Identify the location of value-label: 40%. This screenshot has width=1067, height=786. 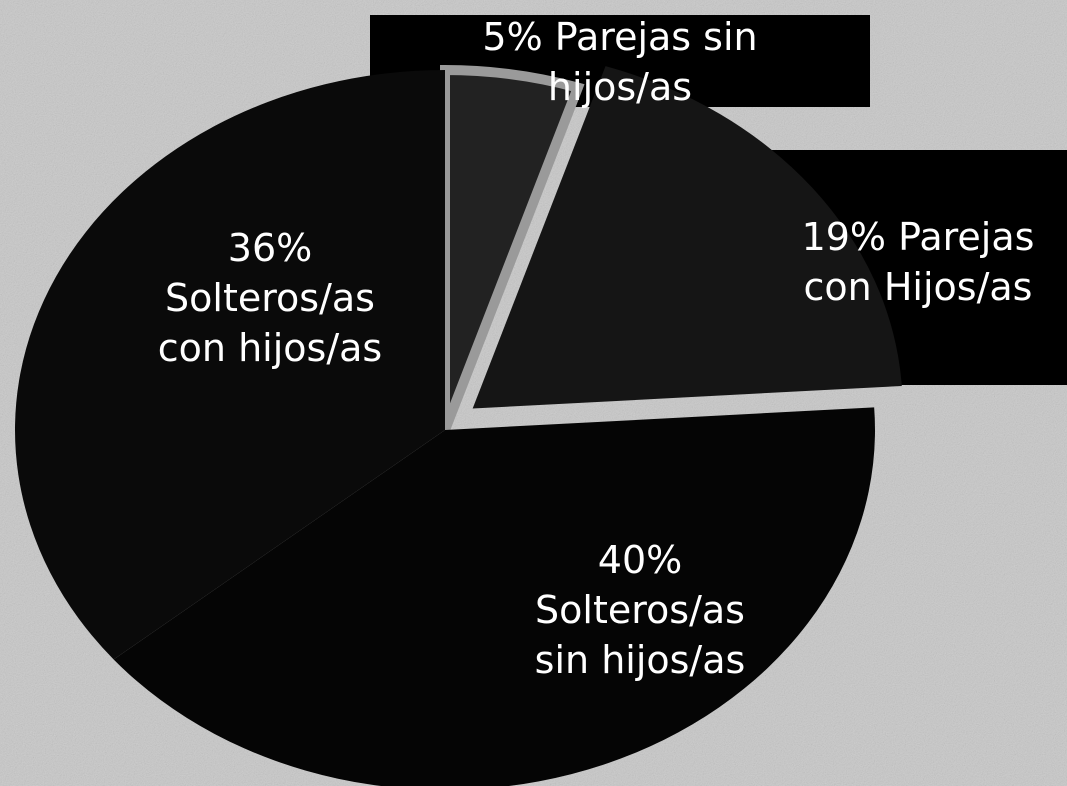
(640, 560).